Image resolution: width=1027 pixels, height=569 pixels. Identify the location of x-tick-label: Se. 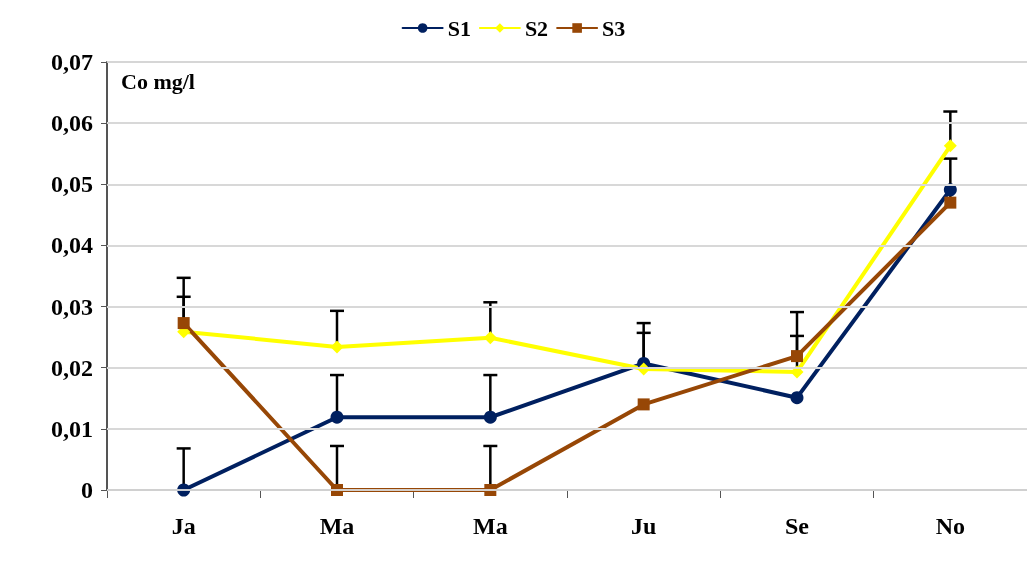
(797, 526).